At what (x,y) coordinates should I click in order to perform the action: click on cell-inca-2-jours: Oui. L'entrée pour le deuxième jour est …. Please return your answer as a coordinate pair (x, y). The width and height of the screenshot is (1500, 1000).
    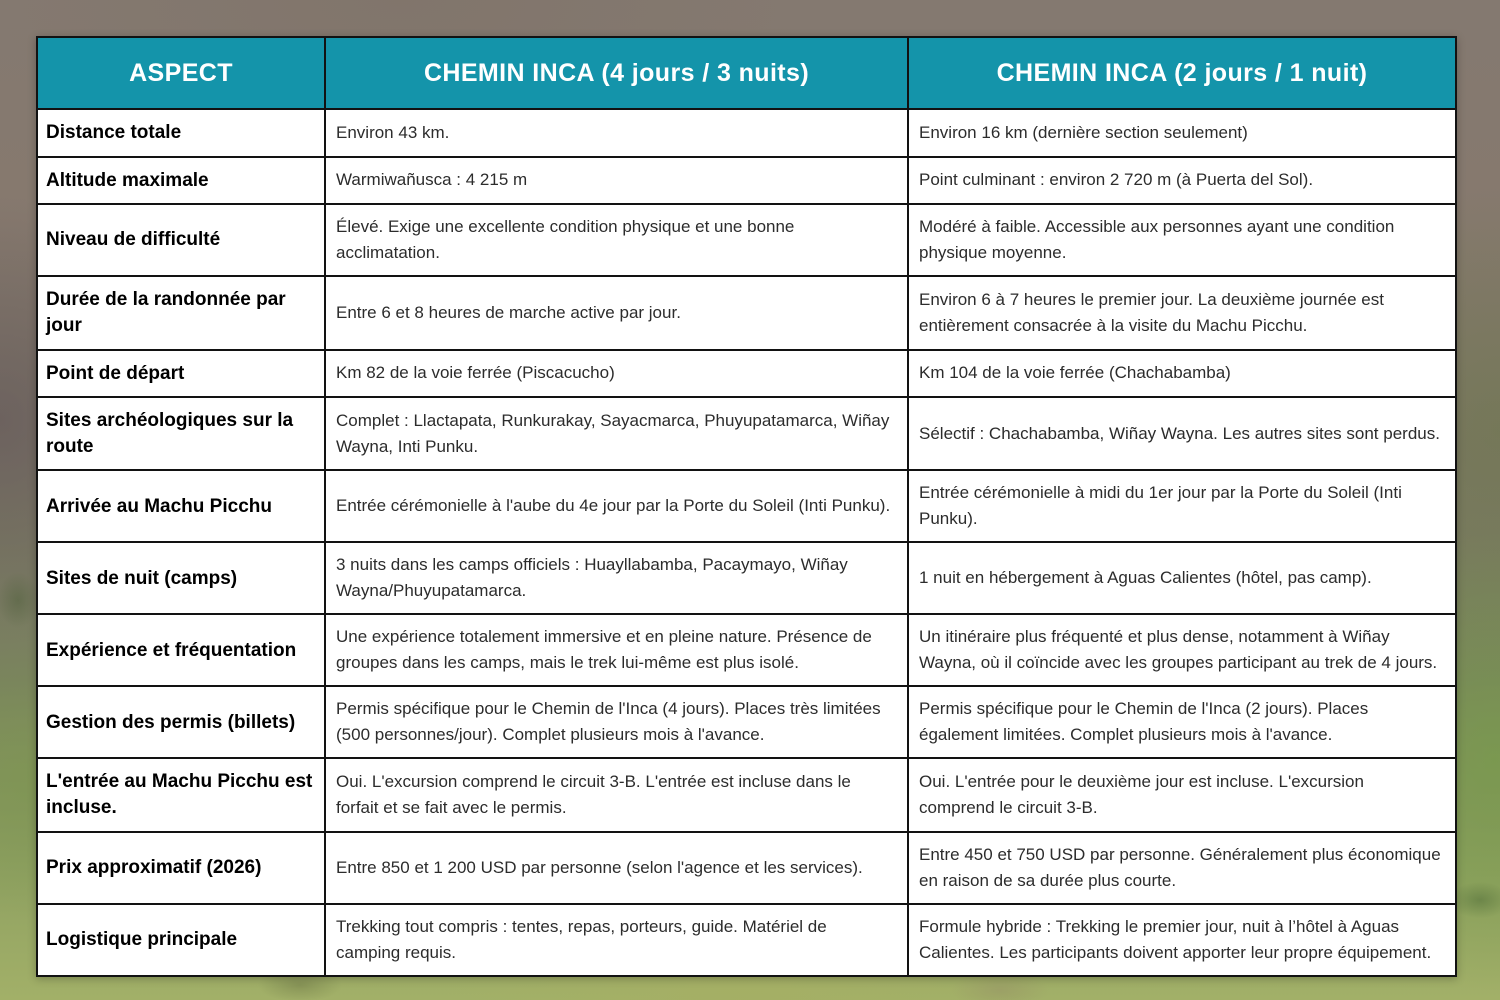
    Looking at the image, I should click on (1182, 795).